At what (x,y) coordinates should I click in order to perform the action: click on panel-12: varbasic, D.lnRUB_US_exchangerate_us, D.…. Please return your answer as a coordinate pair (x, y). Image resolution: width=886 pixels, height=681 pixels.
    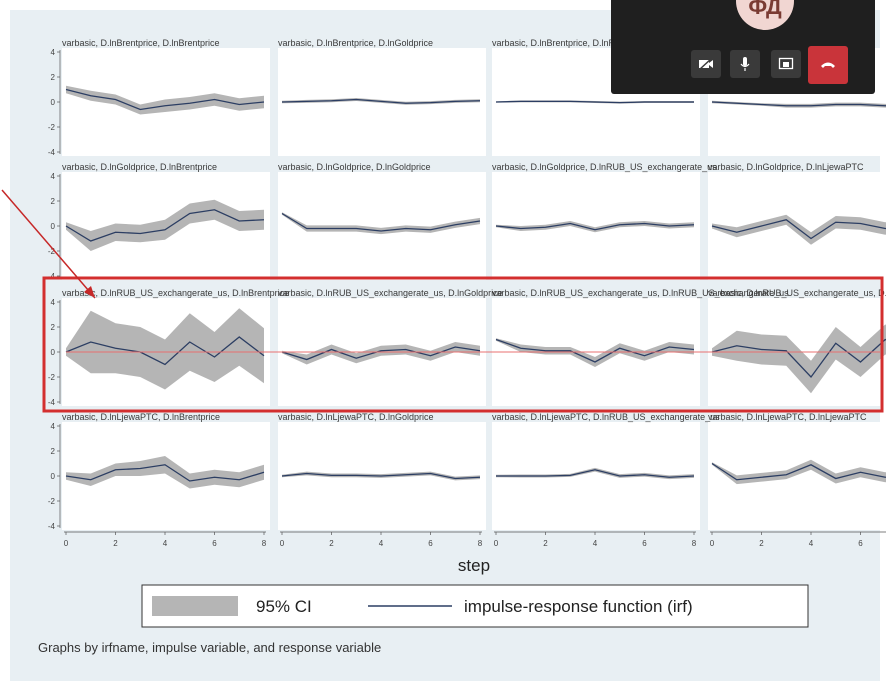
    Looking at the image, I should click on (797, 347).